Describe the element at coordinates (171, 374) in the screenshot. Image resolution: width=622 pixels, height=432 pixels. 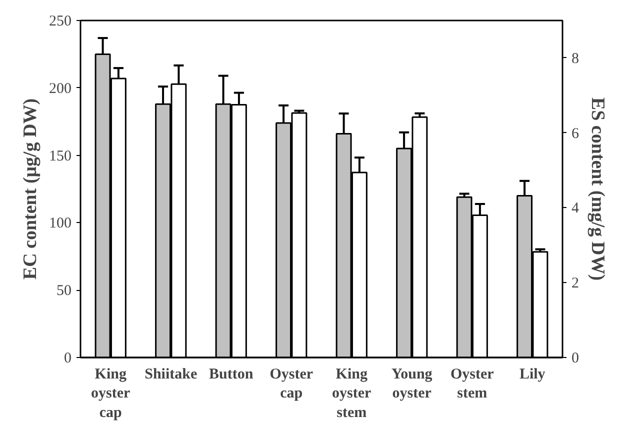
I see `x-tick-label: Shiitake` at that location.